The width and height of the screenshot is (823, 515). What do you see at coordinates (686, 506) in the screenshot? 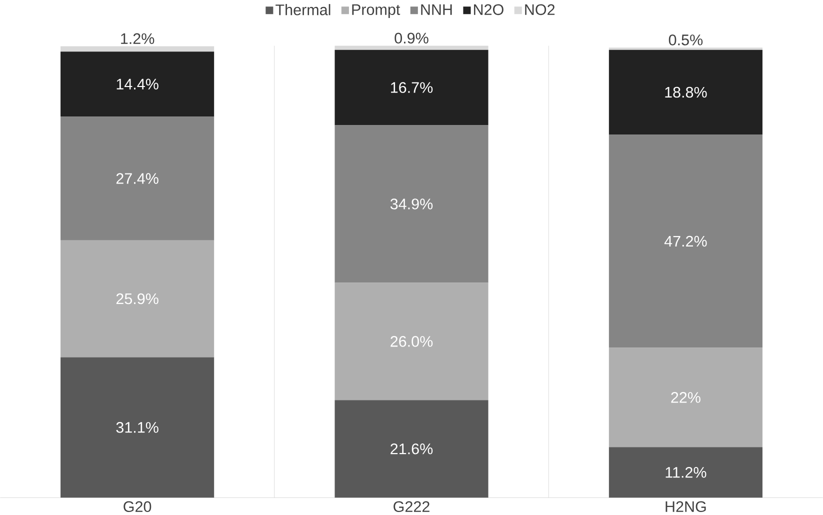
I see `x-tick-label: H2NG` at bounding box center [686, 506].